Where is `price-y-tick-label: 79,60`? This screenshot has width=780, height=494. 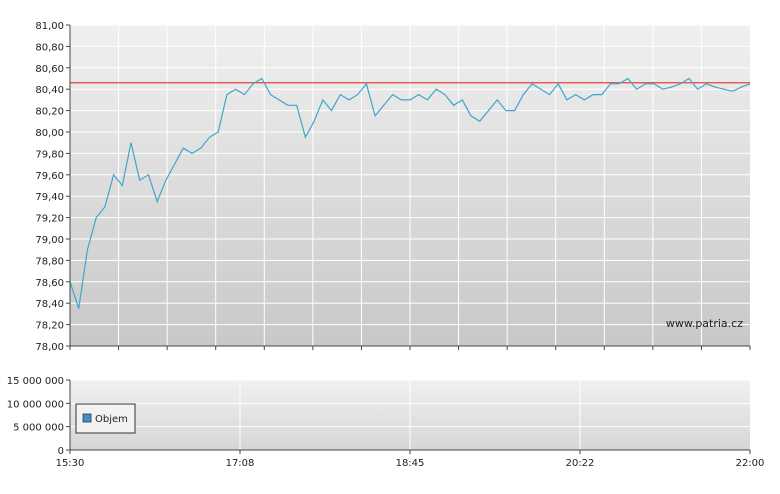 price-y-tick-label: 79,60 is located at coordinates (49, 176).